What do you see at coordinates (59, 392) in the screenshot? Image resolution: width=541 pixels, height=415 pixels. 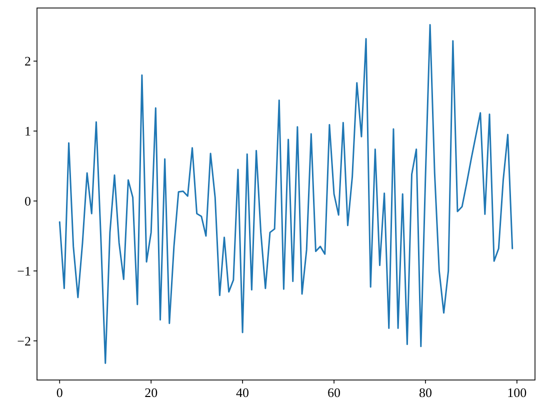 I see `x-tick-label: 0` at bounding box center [59, 392].